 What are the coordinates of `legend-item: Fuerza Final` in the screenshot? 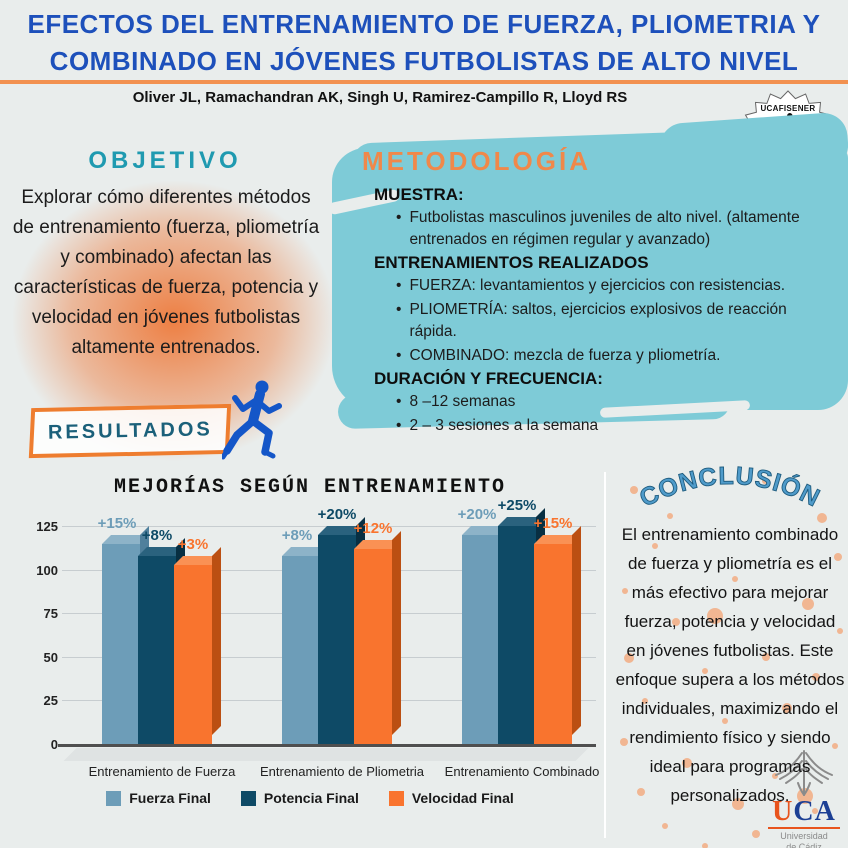 It's located at (158, 798).